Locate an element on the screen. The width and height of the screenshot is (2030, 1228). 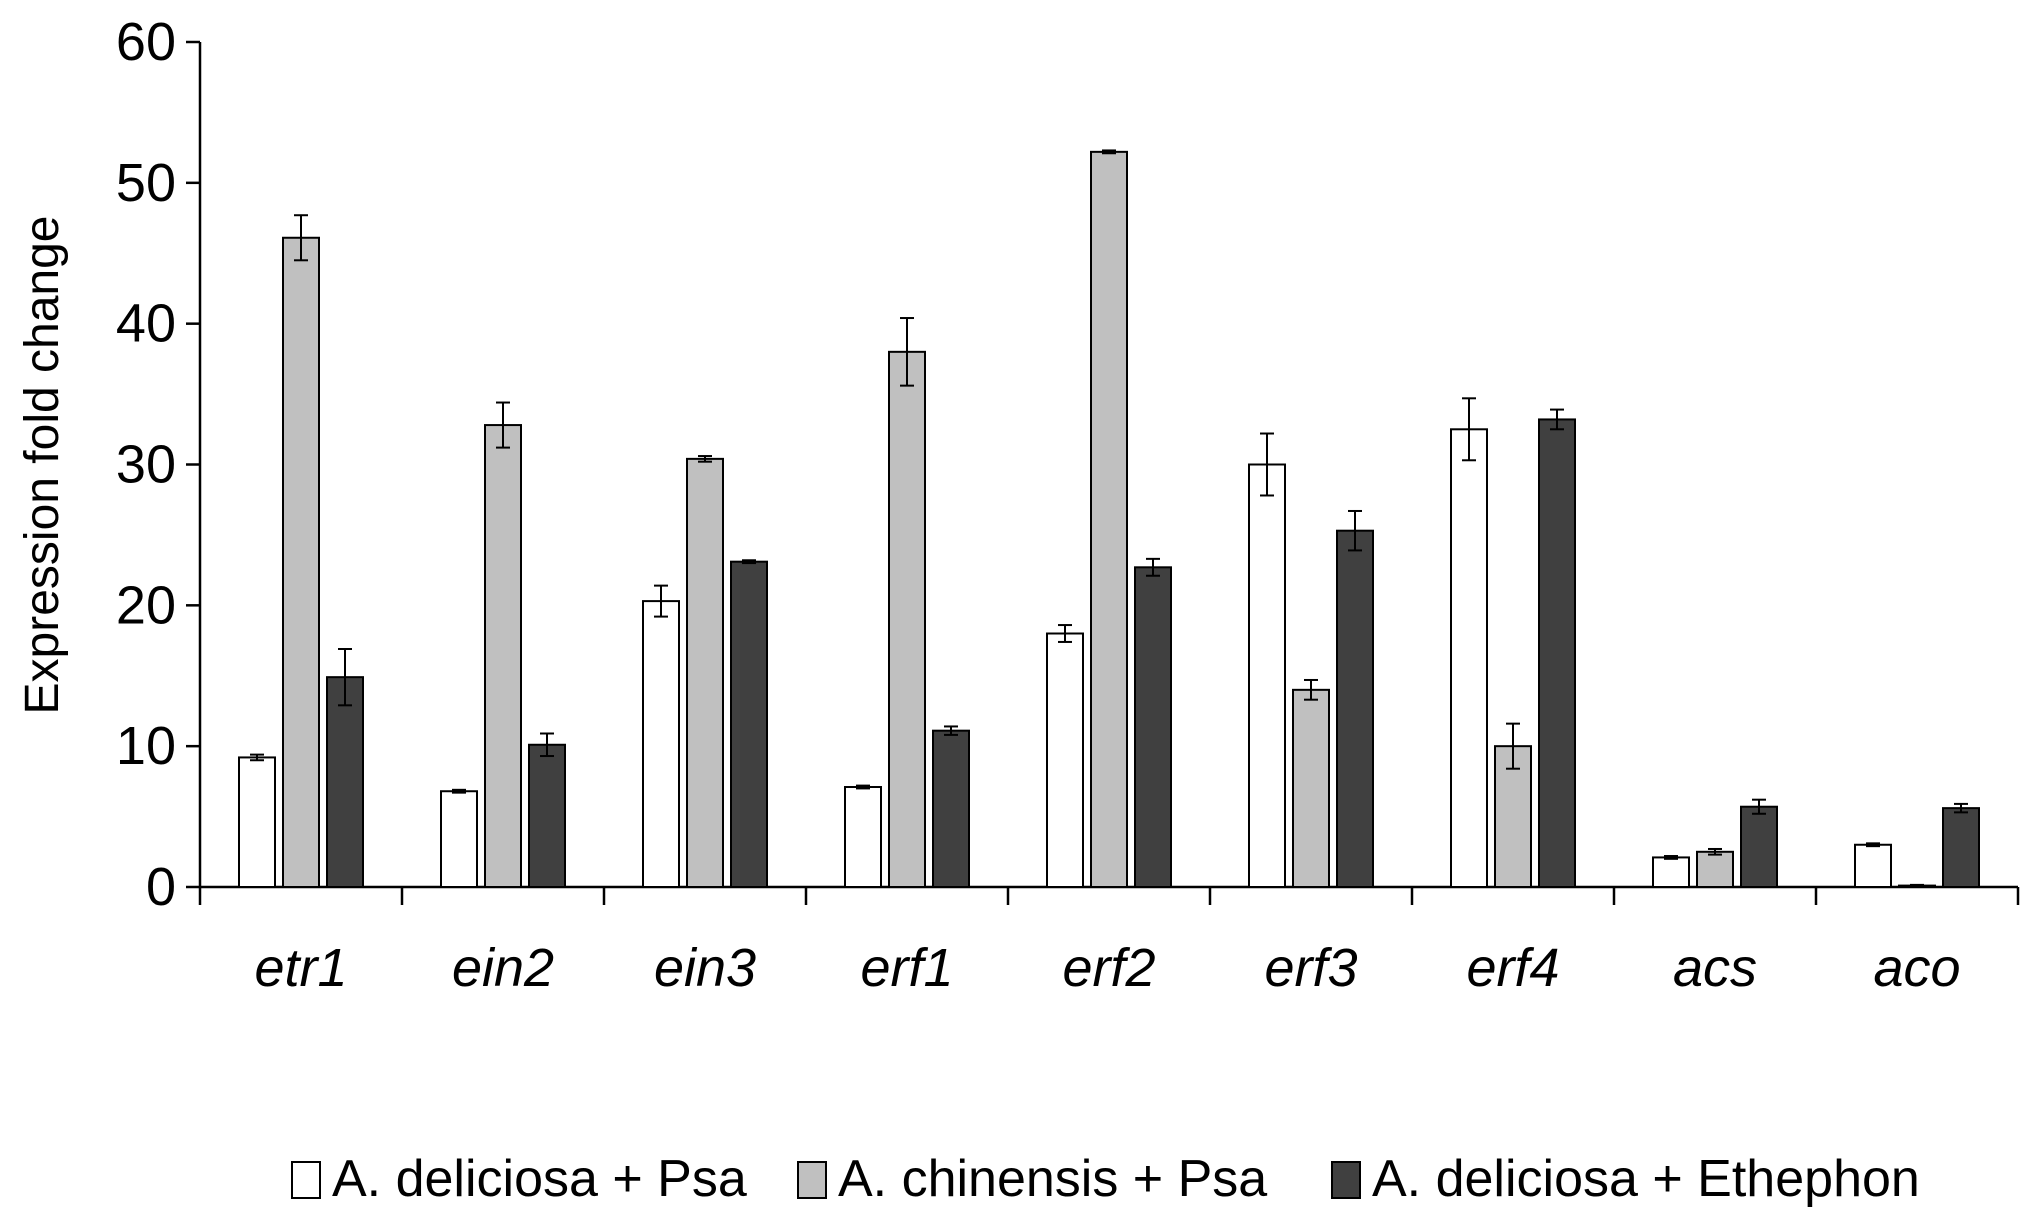
category-label-aco: aco is located at coordinates (1916, 968).